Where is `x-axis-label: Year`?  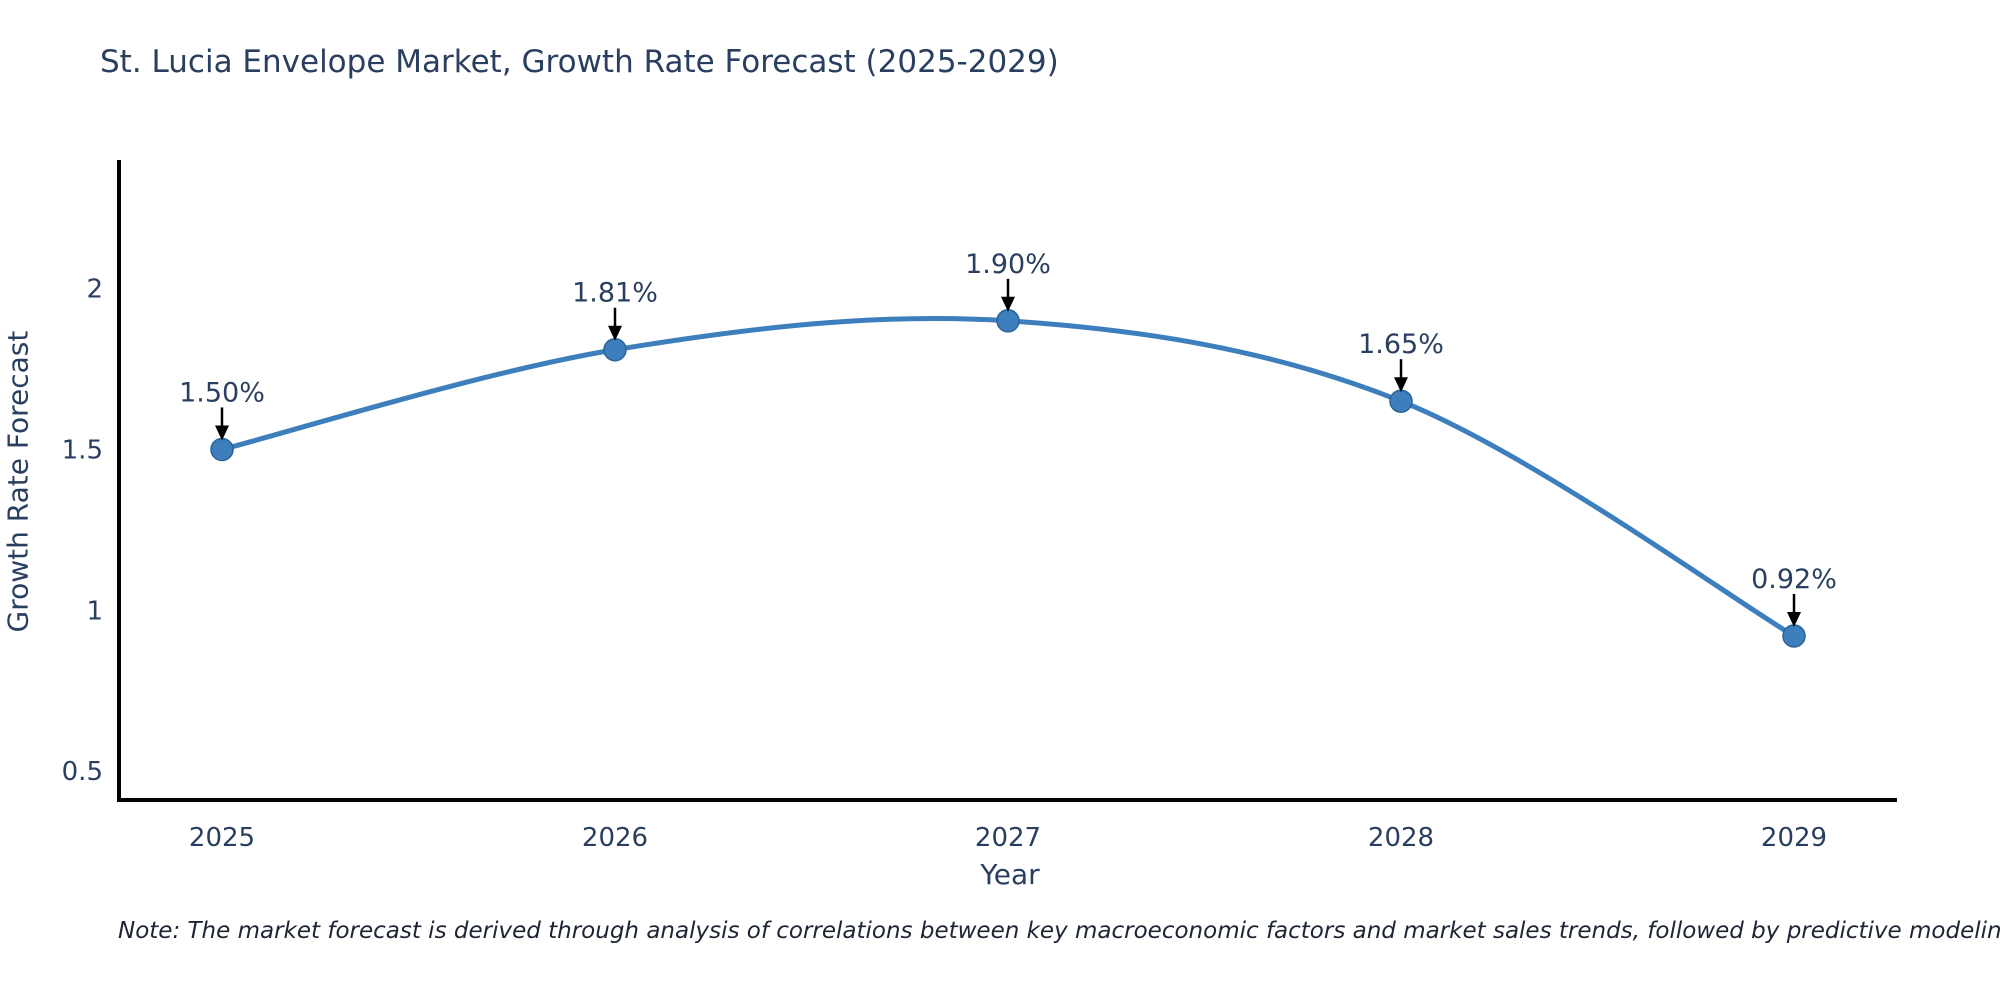 x-axis-label: Year is located at coordinates (1010, 874).